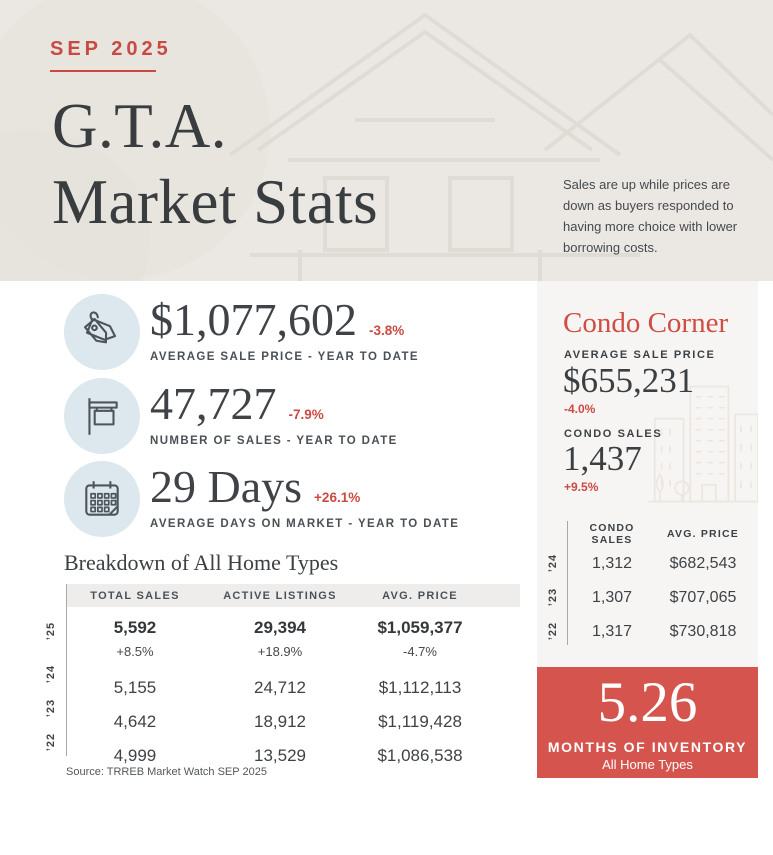 The width and height of the screenshot is (773, 855). Describe the element at coordinates (647, 702) in the screenshot. I see `inventory-value: 5.26` at that location.